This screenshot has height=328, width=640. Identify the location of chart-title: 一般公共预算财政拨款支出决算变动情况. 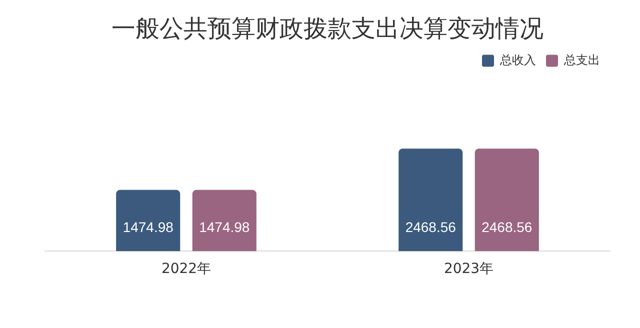
(328, 28).